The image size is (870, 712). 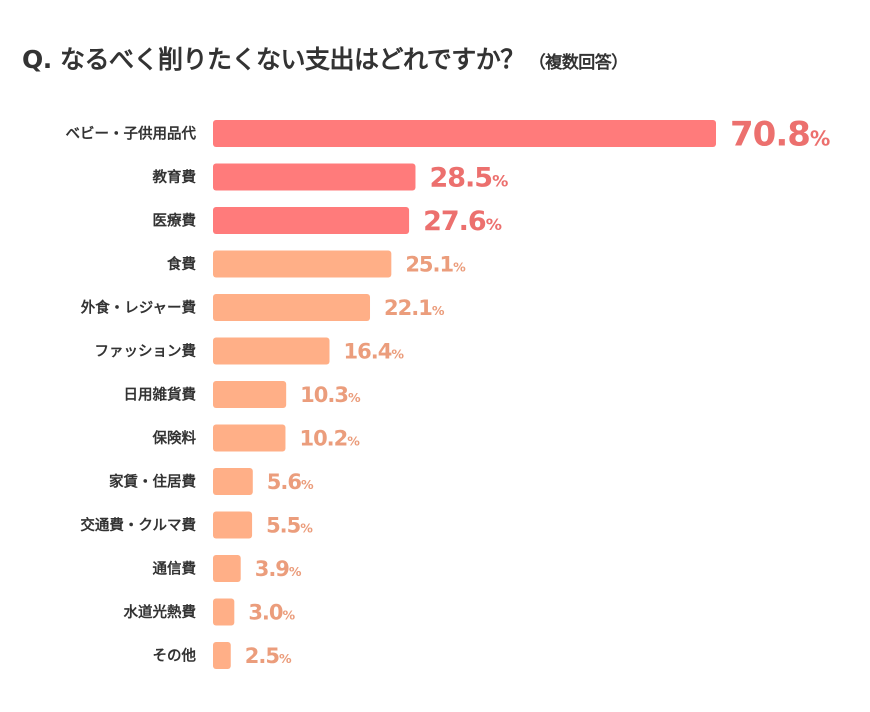 I want to click on value-label: 10.3%, so click(x=330, y=395).